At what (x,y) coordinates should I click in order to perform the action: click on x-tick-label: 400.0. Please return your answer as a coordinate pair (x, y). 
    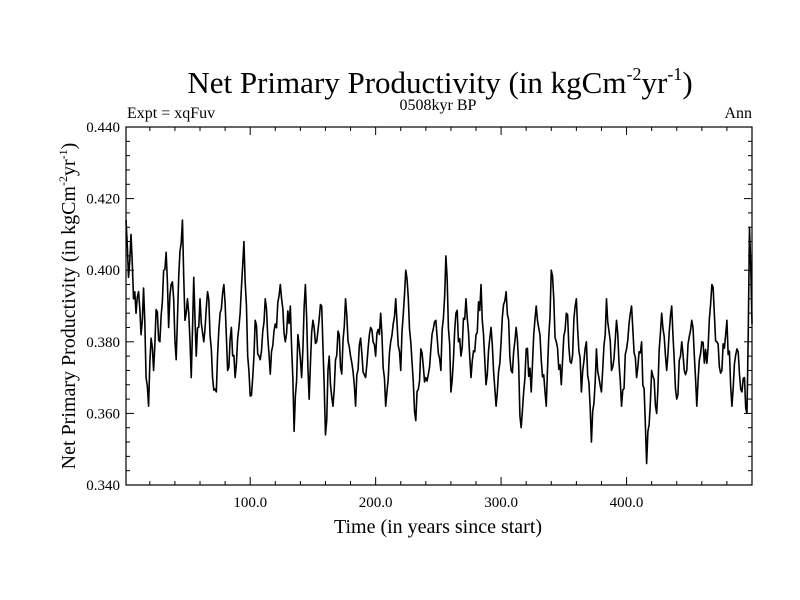
    Looking at the image, I should click on (627, 503).